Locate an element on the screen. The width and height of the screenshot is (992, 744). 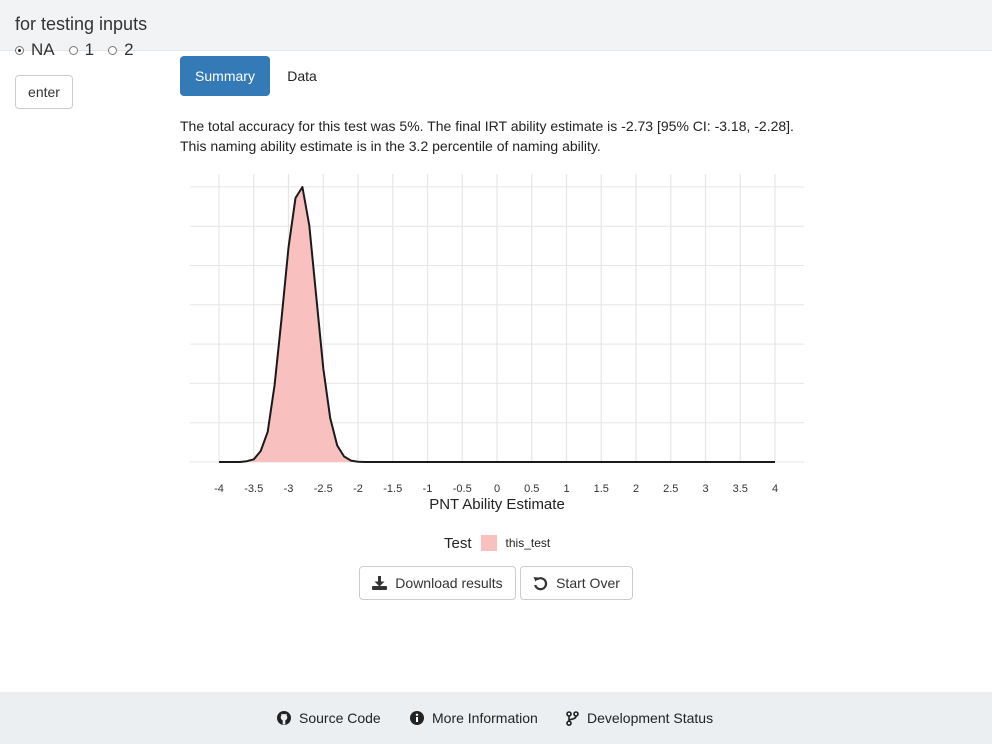
legend-label: this_test is located at coordinates (528, 543).